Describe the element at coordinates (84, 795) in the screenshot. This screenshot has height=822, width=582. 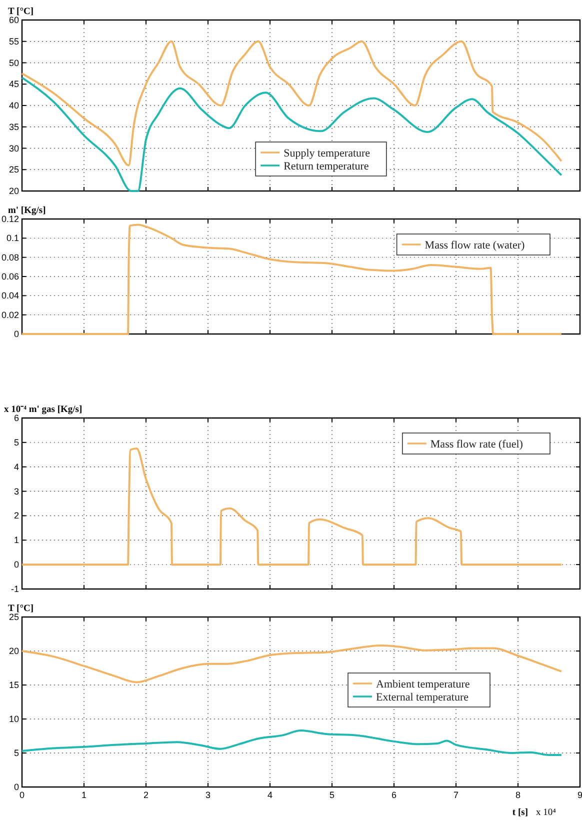
I see `x-tick-label: 1` at that location.